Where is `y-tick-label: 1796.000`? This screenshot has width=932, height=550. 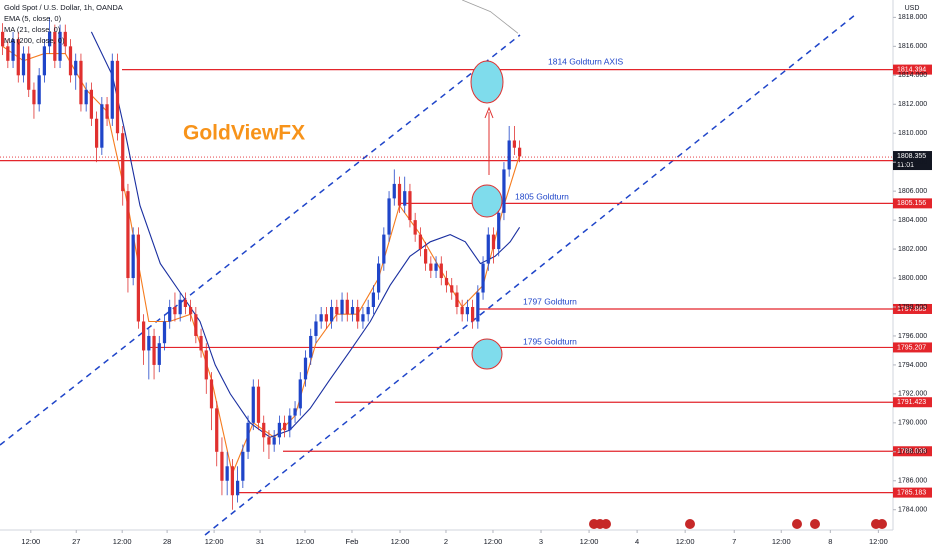 y-tick-label: 1796.000 is located at coordinates (912, 336).